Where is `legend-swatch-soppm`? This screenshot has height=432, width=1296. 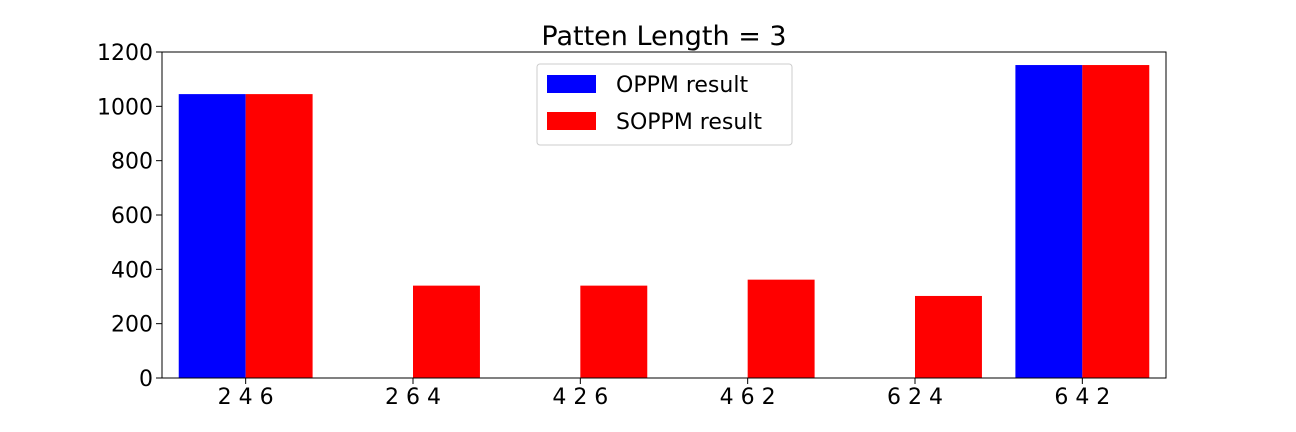
legend-swatch-soppm is located at coordinates (571, 121).